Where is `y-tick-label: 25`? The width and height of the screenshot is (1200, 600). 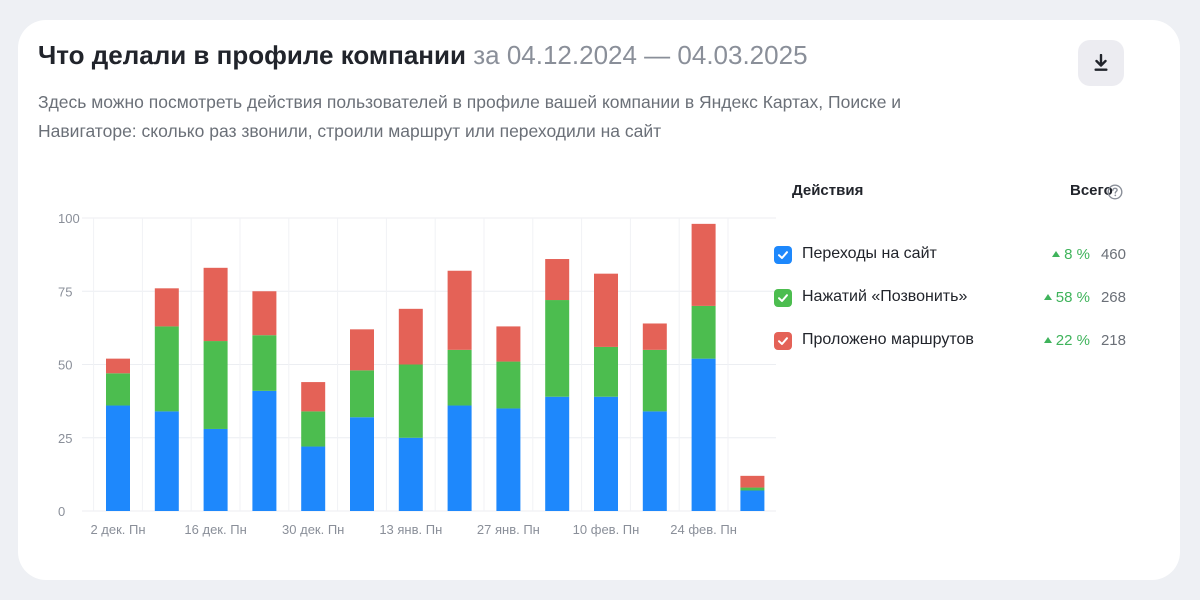 y-tick-label: 25 is located at coordinates (65, 438).